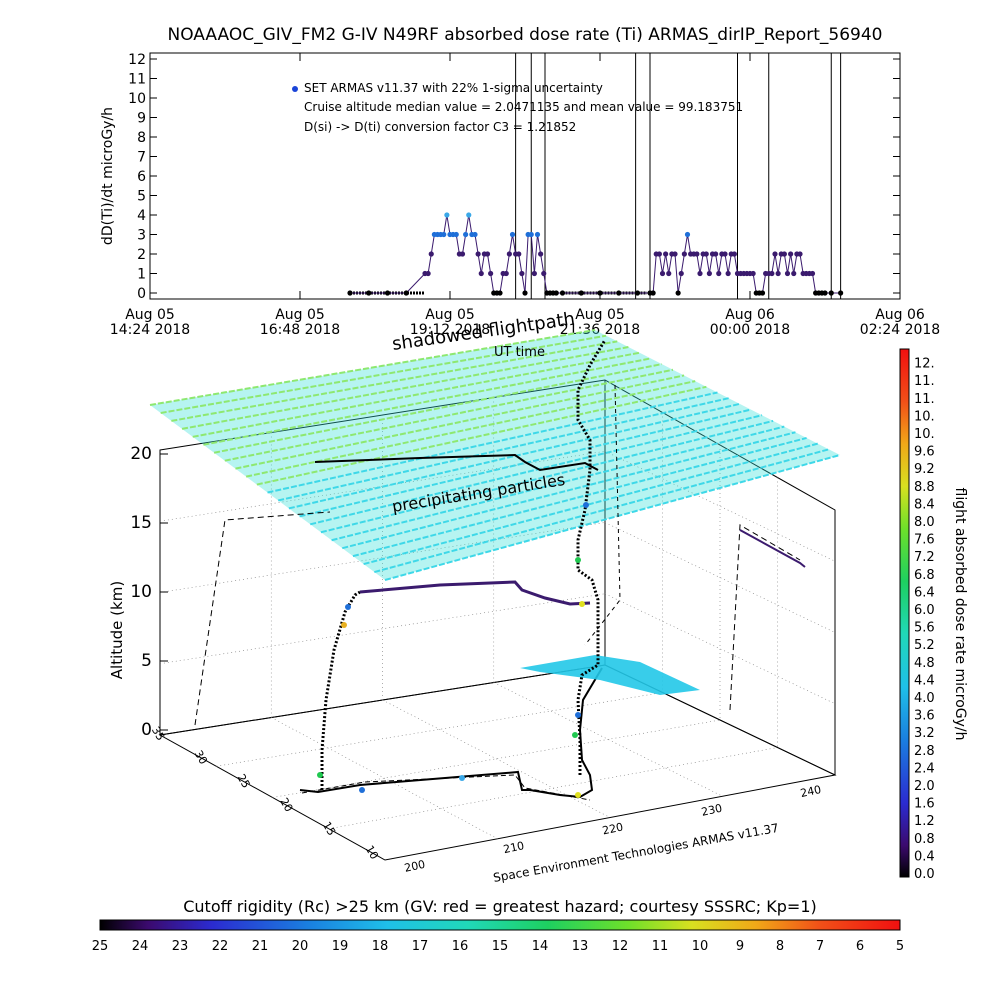  I want to click on bottom-colorbar-tick-label: 10, so click(700, 946).